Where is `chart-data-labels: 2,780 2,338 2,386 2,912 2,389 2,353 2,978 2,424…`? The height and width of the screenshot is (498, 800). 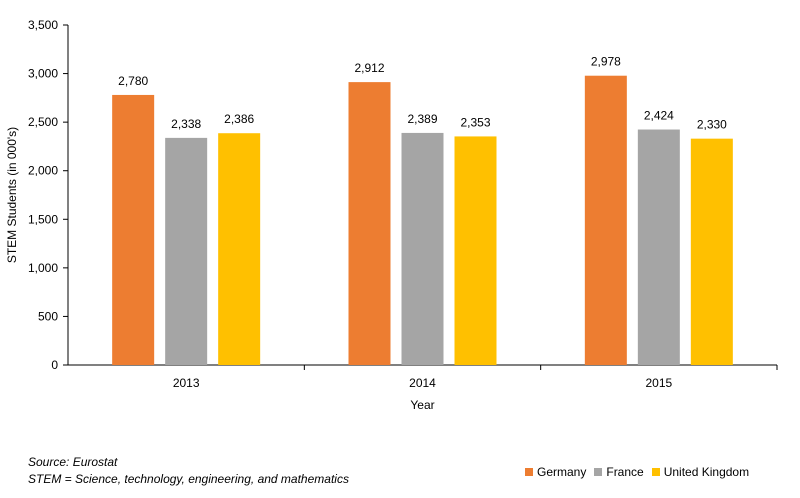 chart-data-labels: 2,780 2,338 2,386 2,912 2,389 2,353 2,978 2,424… is located at coordinates (422, 93).